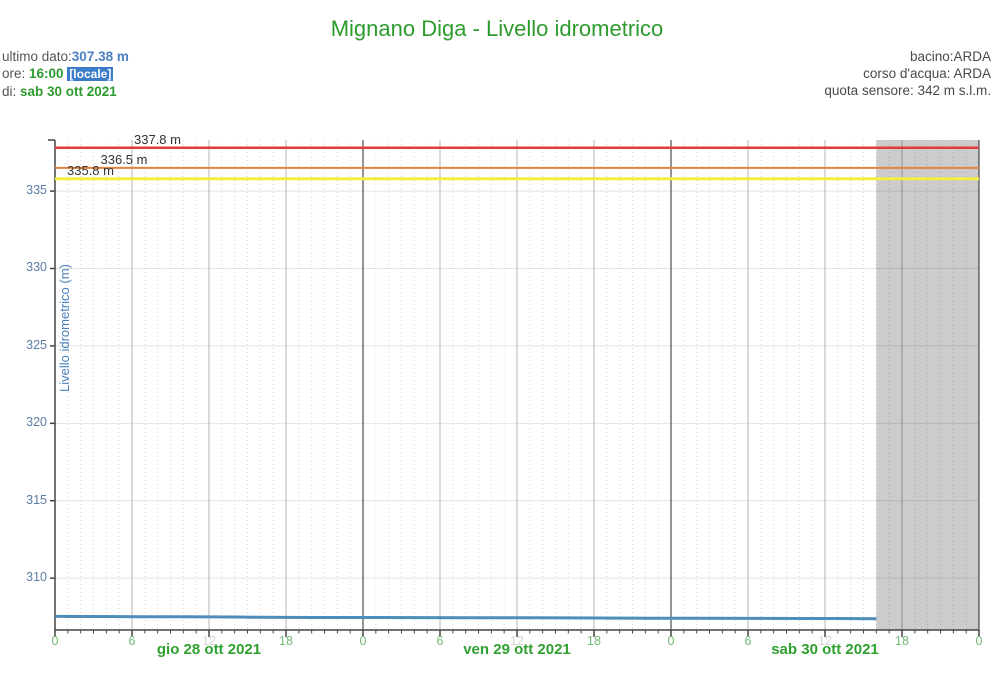 The image size is (994, 685). I want to click on y-axis-title: Livello idrometrico (m), so click(64, 328).